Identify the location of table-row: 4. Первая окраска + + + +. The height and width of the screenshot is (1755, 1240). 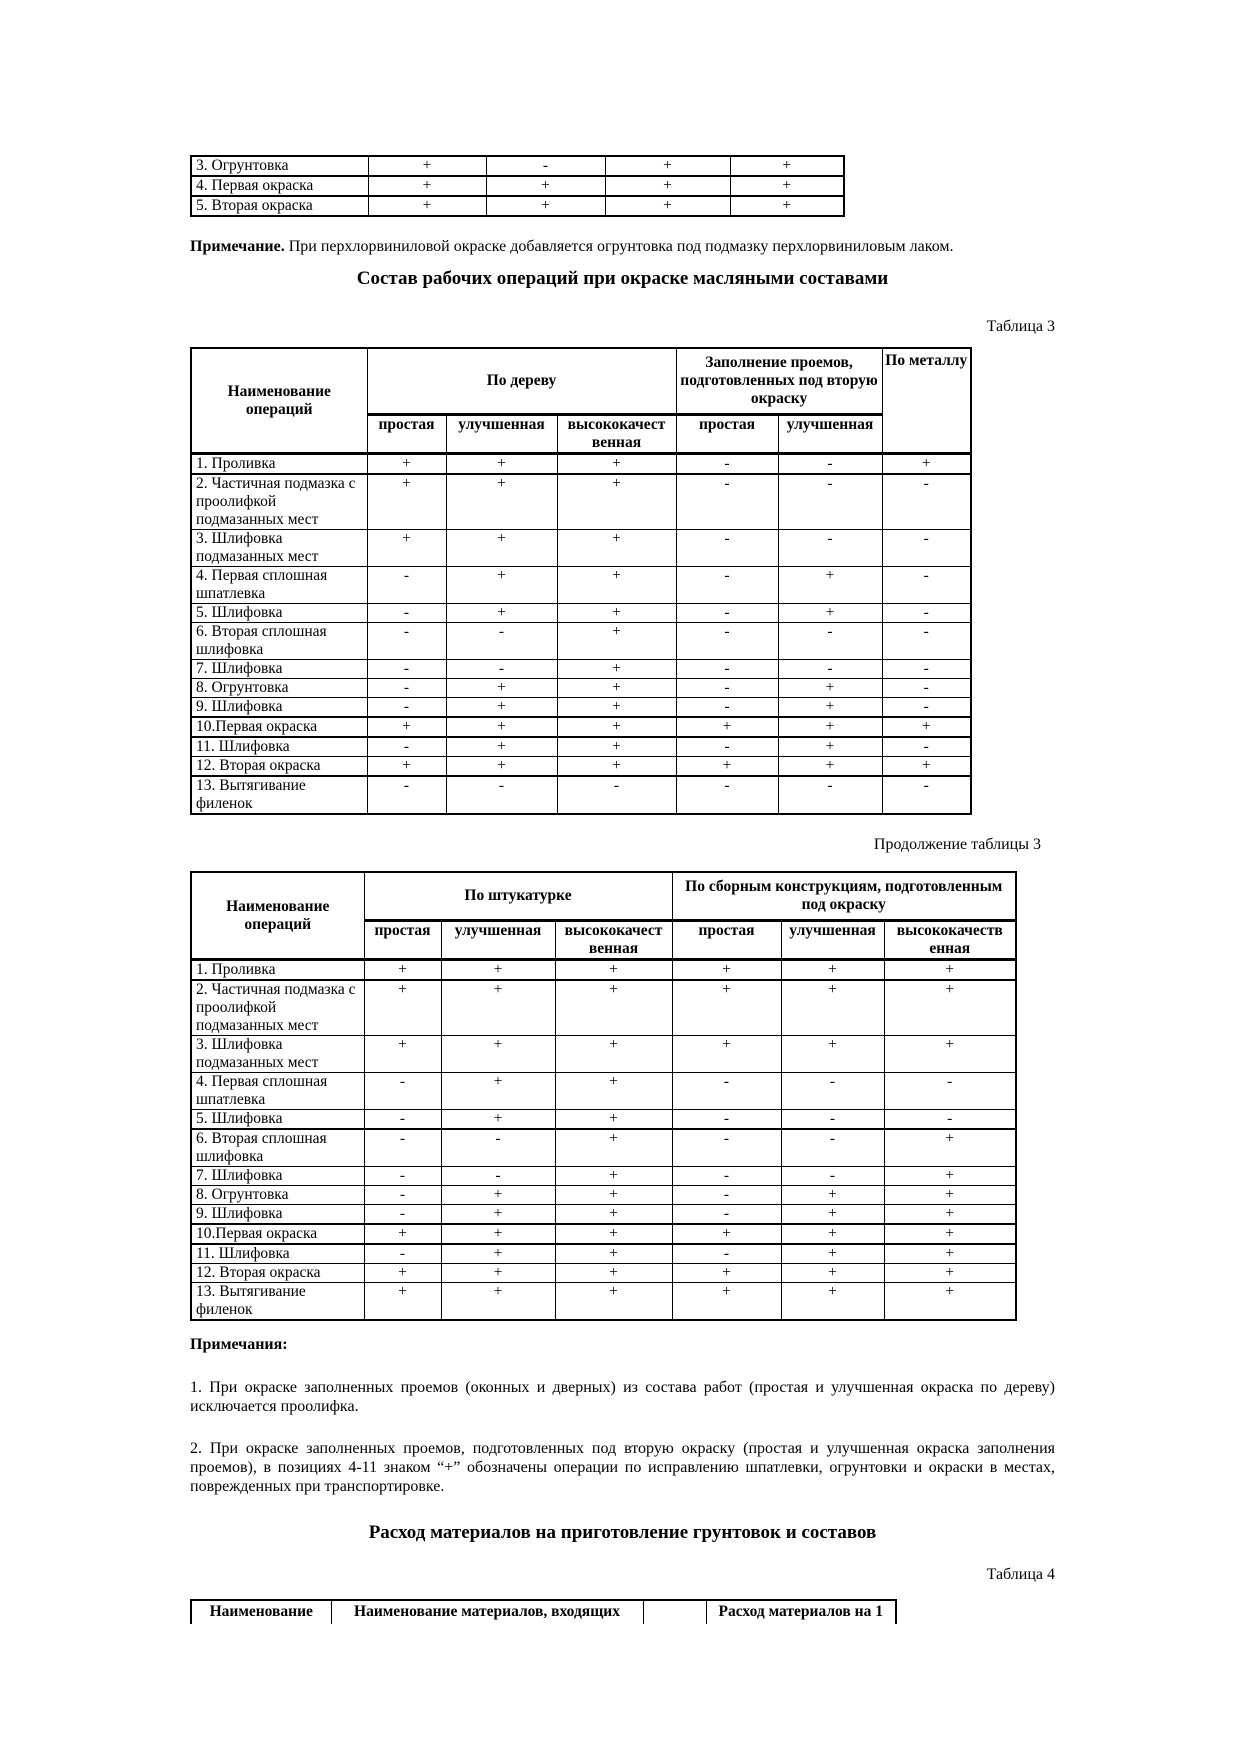
(517, 186).